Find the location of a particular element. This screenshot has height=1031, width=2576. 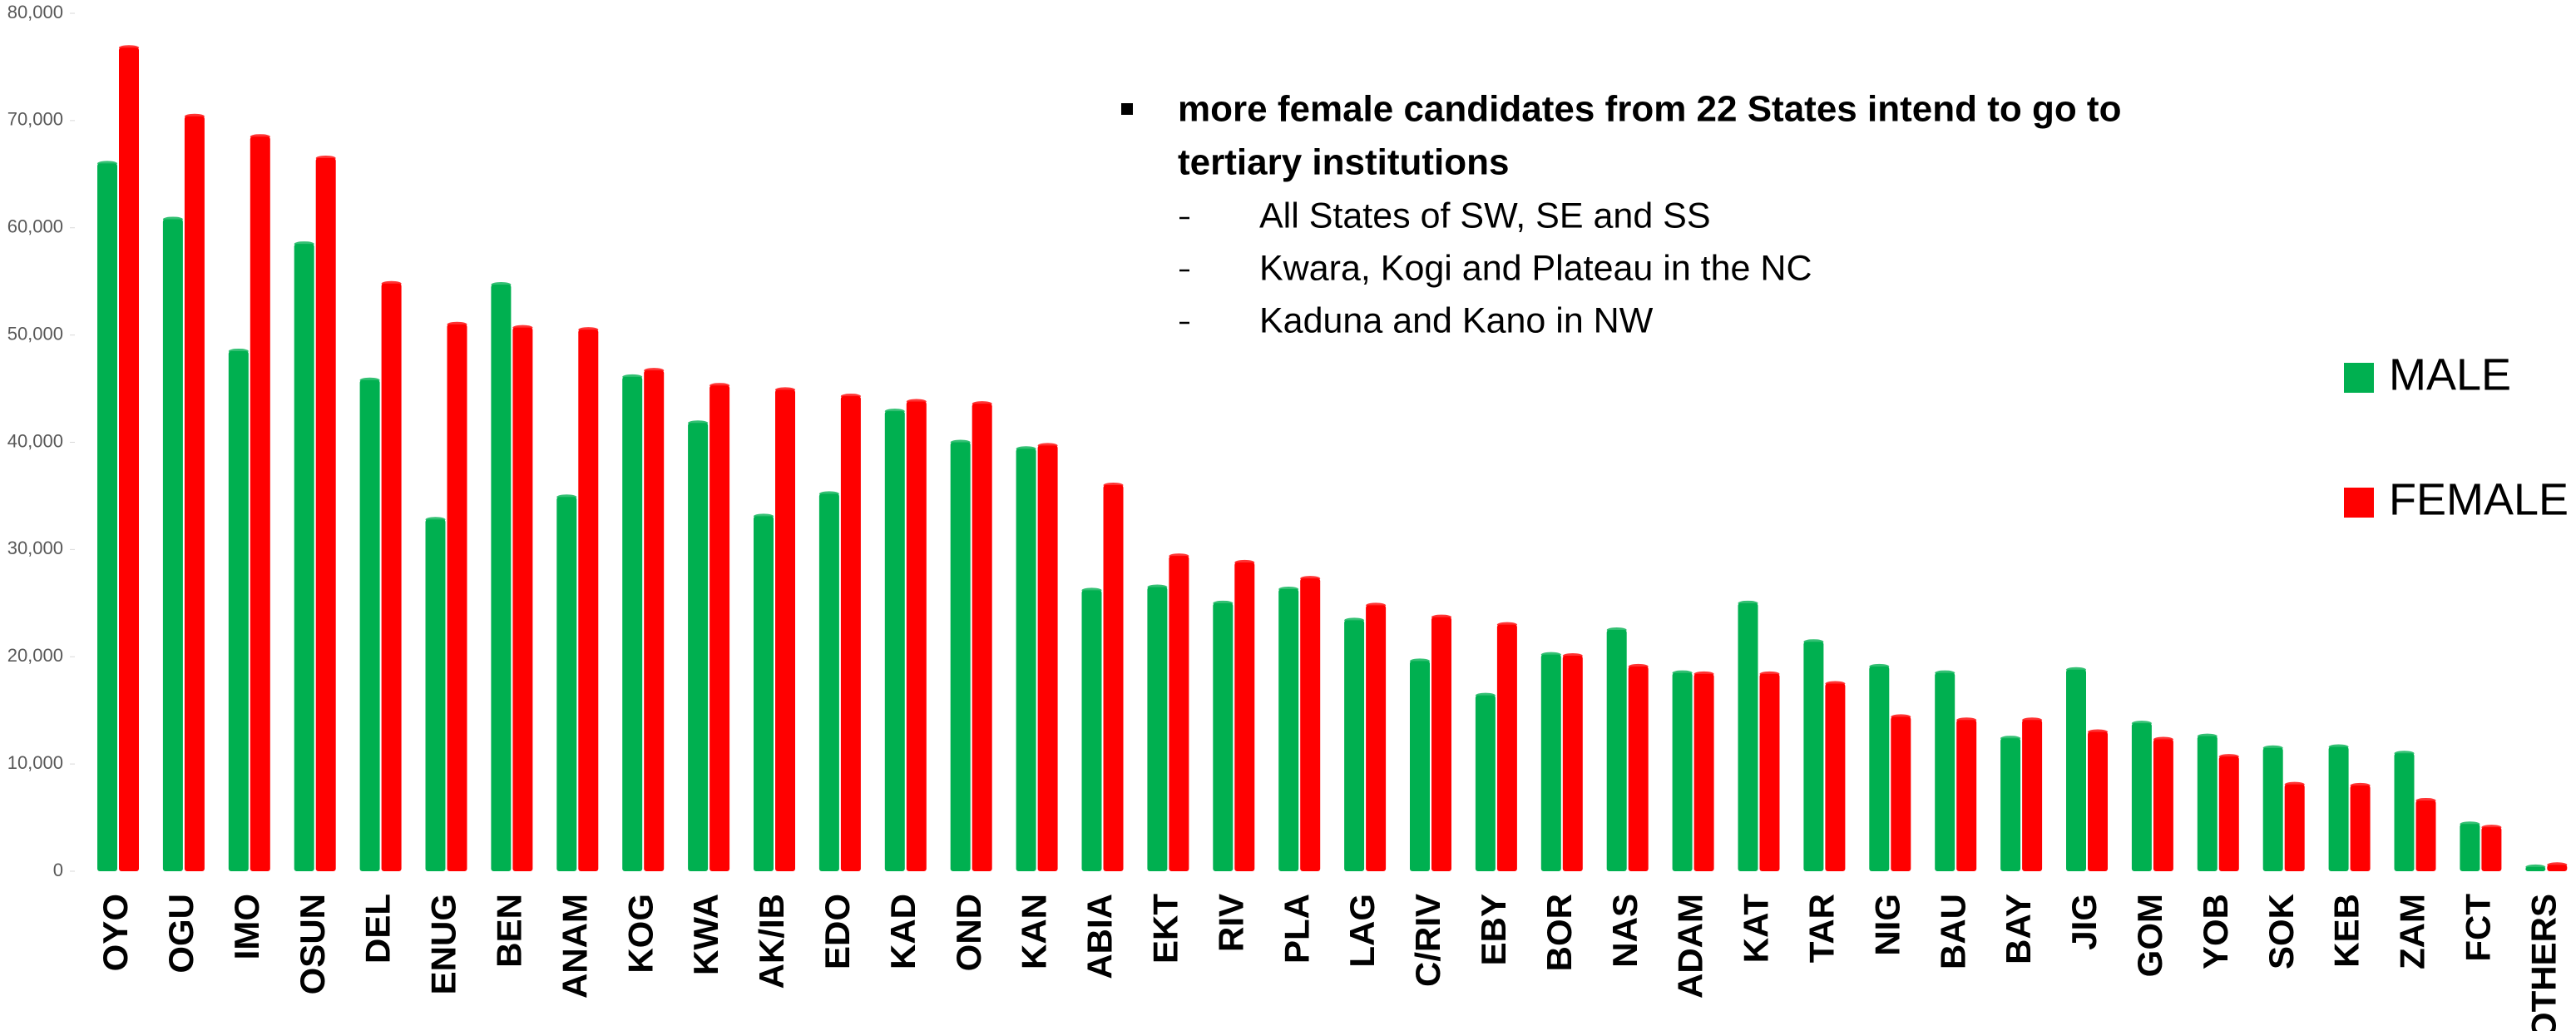

x-tick-label: FCT is located at coordinates (2477, 928).